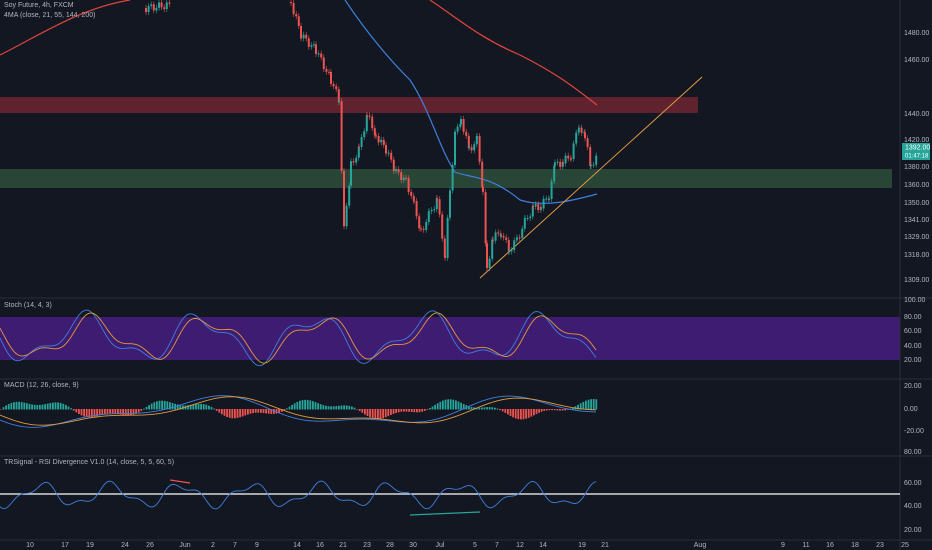 The width and height of the screenshot is (932, 550). I want to click on time-label: 23, so click(880, 545).